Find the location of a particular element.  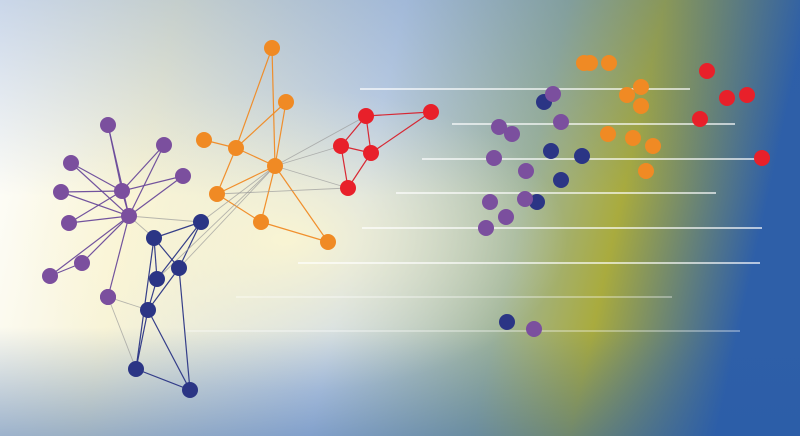

edge-o_c-o_a is located at coordinates (254, 98).